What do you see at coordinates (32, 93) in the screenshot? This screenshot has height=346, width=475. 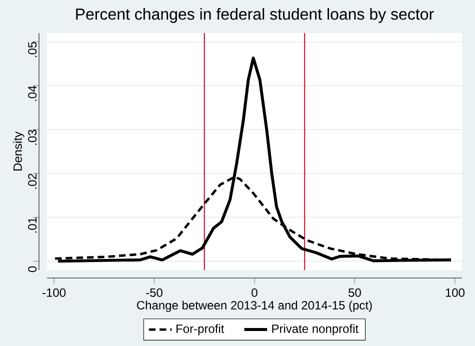 I see `y-tick-label: .04` at bounding box center [32, 93].